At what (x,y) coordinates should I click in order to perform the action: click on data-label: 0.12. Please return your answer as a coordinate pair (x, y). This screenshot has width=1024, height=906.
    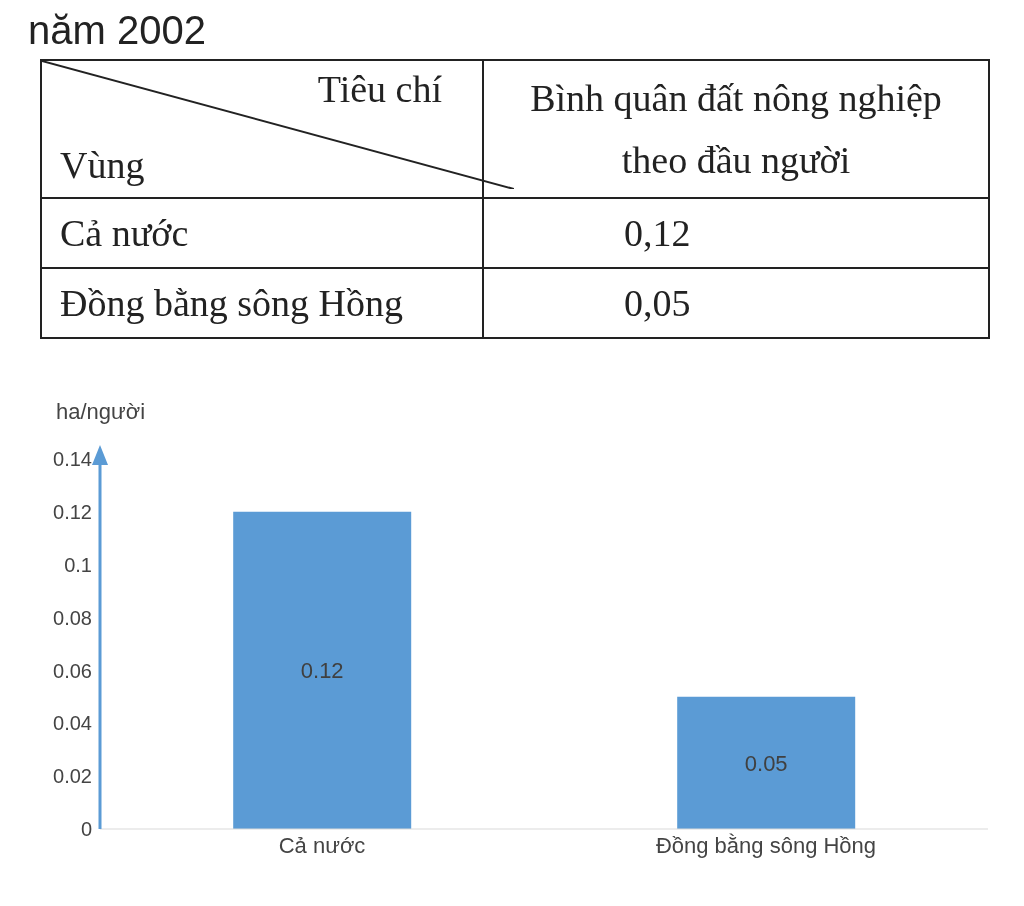
    Looking at the image, I should click on (322, 671).